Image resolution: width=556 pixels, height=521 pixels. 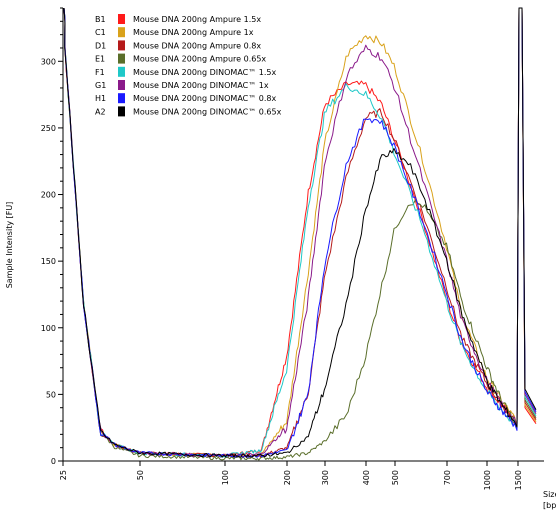 I want to click on legend-well-label: C1, so click(x=100, y=32).